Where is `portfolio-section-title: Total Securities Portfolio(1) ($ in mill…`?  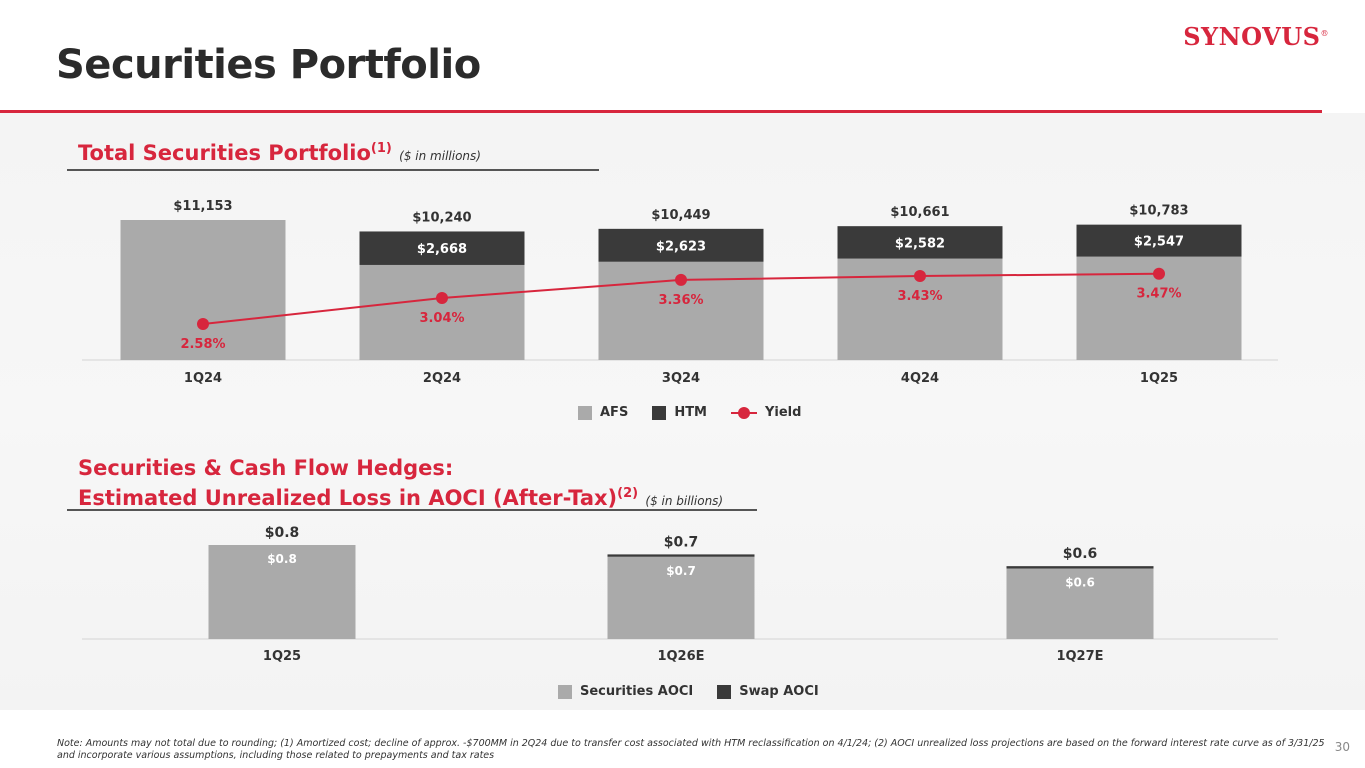
portfolio-section-title: Total Securities Portfolio(1) ($ in mill… is located at coordinates (279, 152).